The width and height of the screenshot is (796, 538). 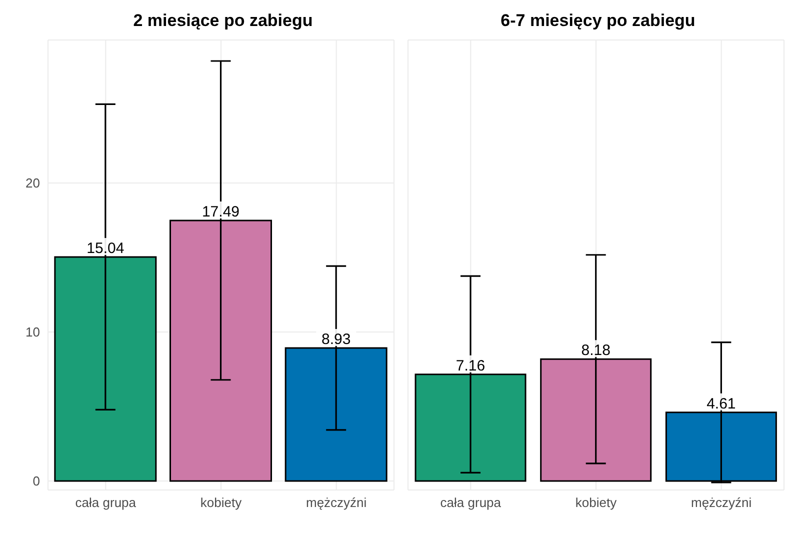 I want to click on y-tick-label: 10, so click(x=33, y=332).